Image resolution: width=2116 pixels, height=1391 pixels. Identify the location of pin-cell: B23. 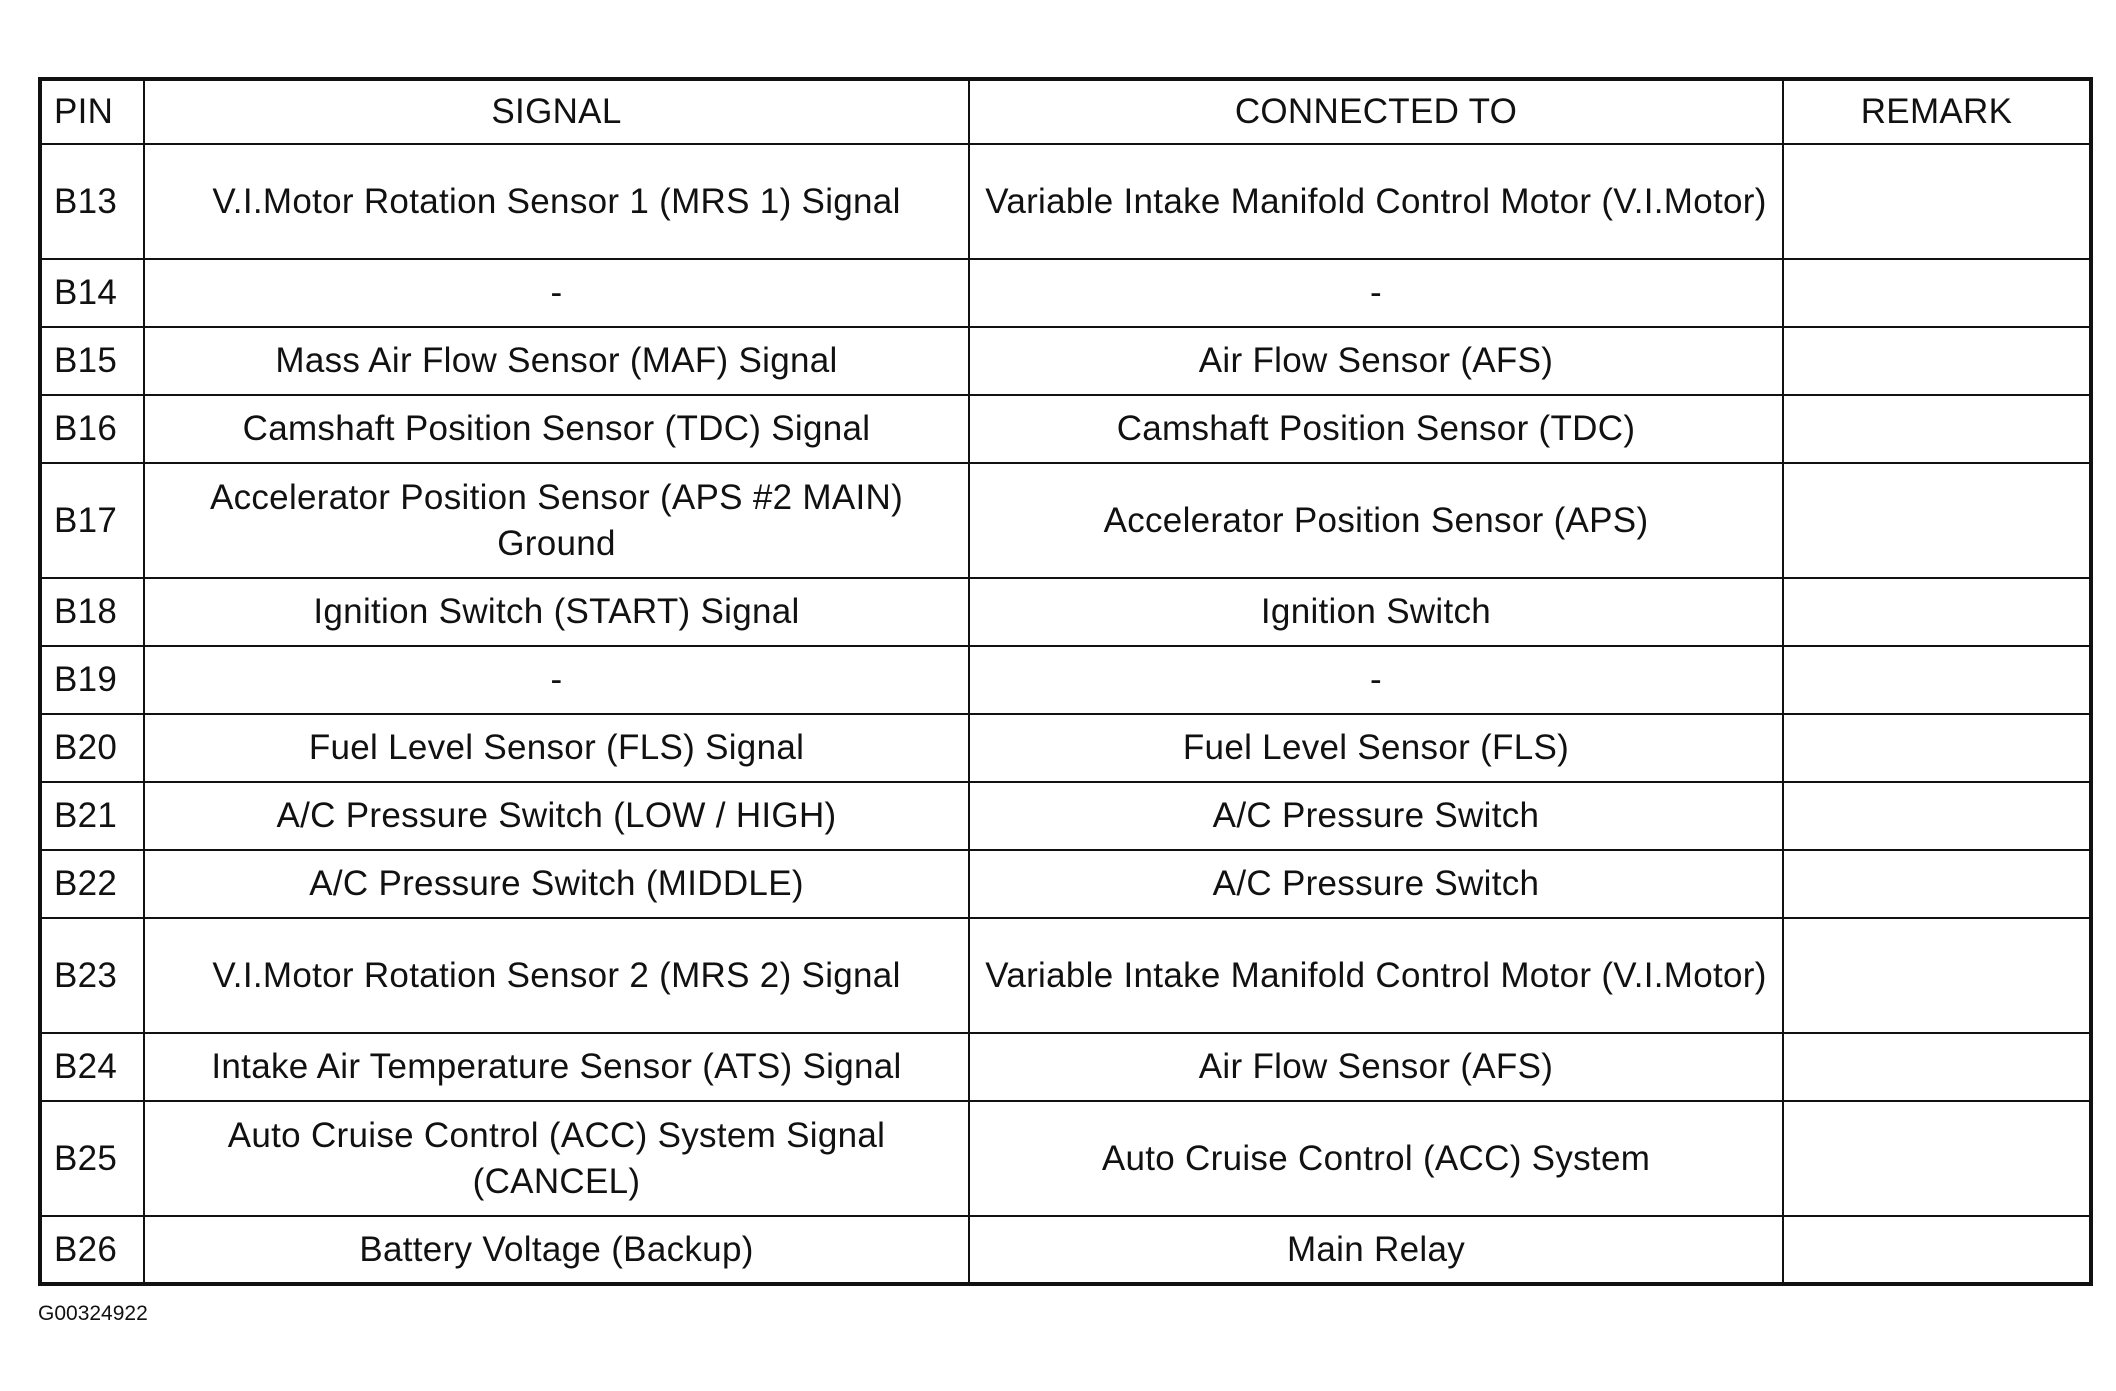
(92, 975).